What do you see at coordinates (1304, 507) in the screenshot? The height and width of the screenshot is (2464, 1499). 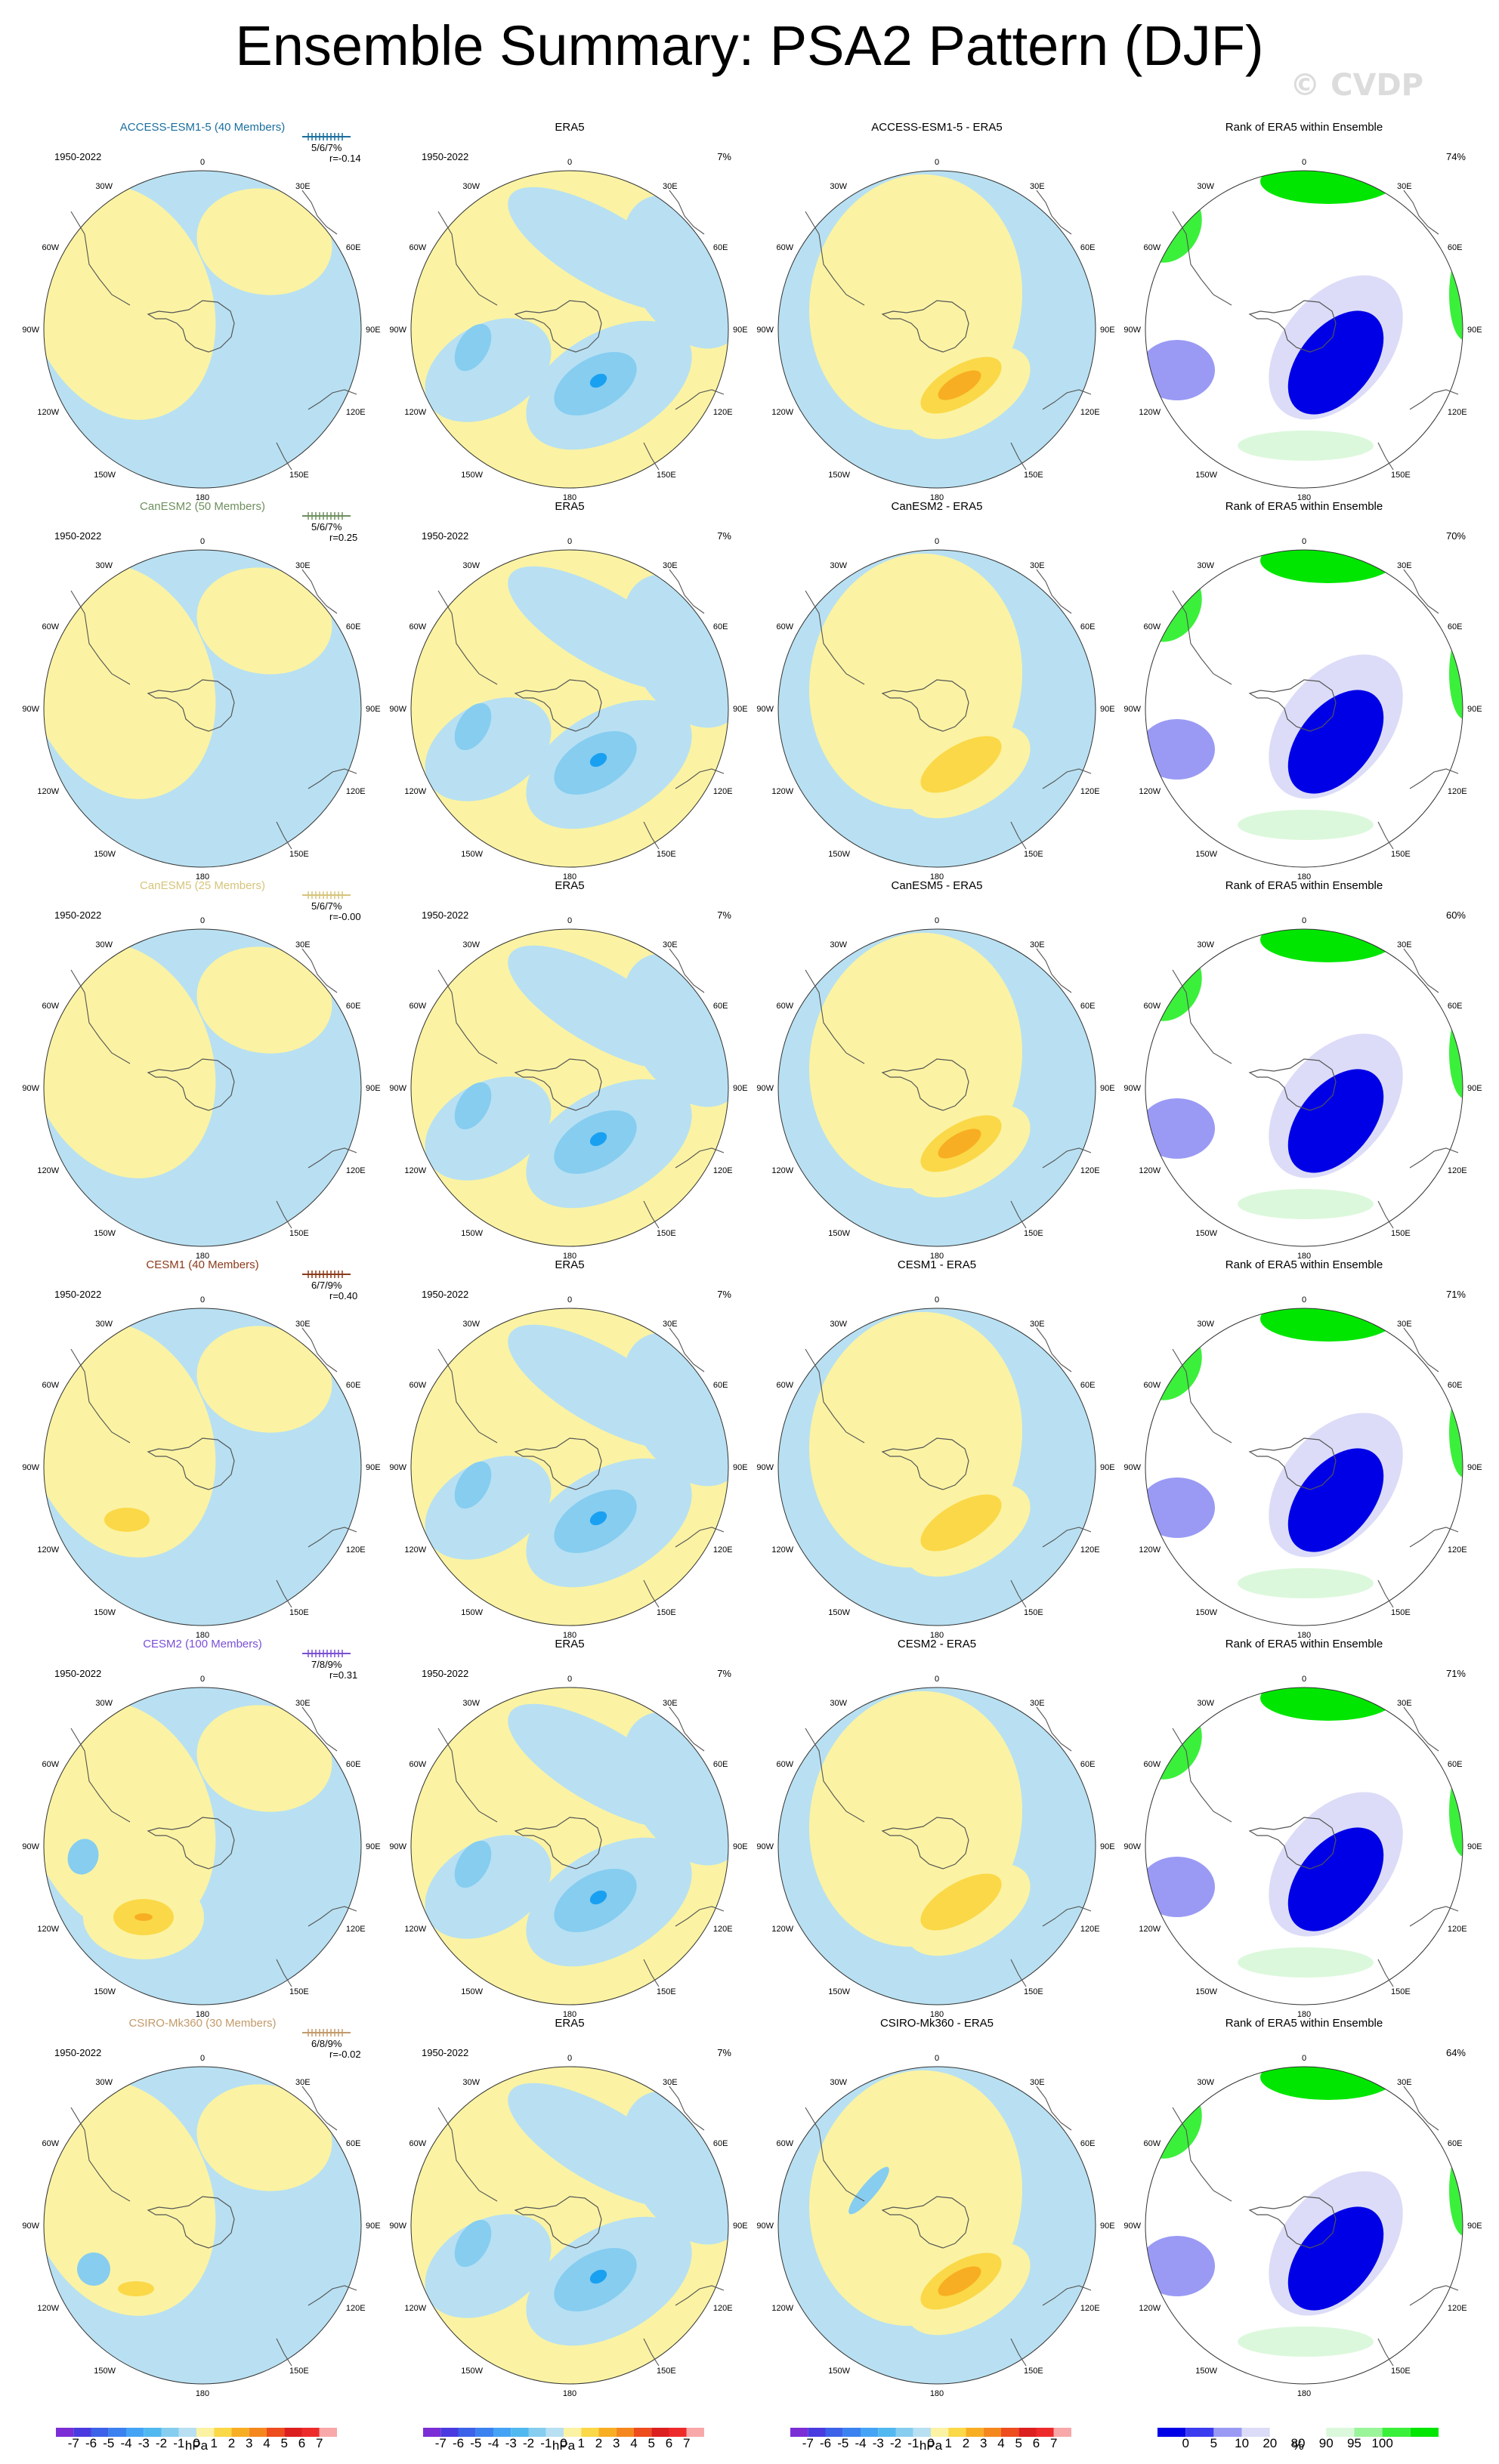 I see `rank-title: Rank of ERA5 within Ensemble` at bounding box center [1304, 507].